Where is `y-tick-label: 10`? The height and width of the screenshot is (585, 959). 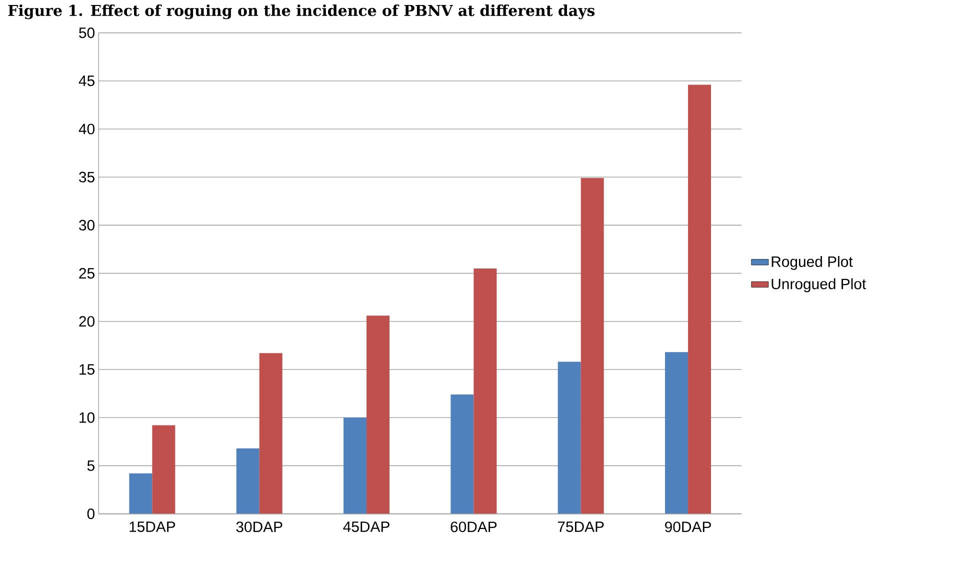
y-tick-label: 10 is located at coordinates (87, 417).